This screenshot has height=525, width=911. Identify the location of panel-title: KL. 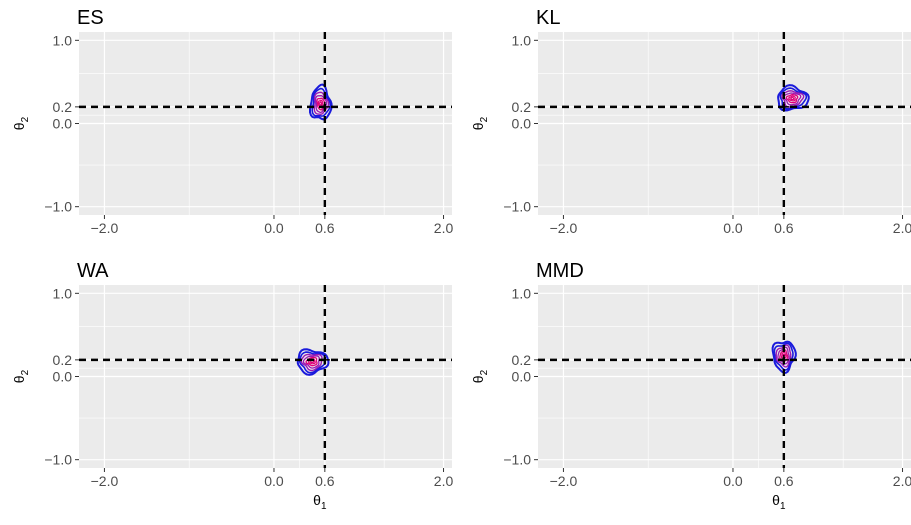
(548, 18).